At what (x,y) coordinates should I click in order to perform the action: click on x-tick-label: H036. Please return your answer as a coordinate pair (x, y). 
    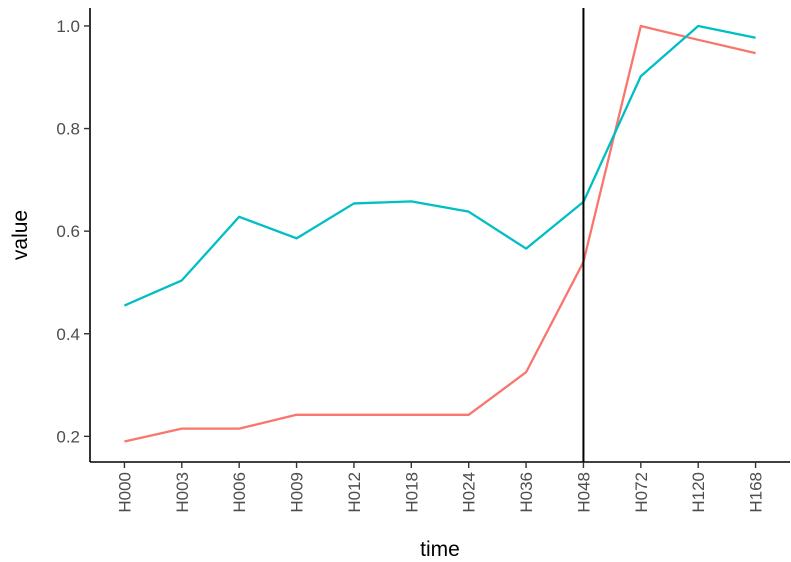
    Looking at the image, I should click on (526, 492).